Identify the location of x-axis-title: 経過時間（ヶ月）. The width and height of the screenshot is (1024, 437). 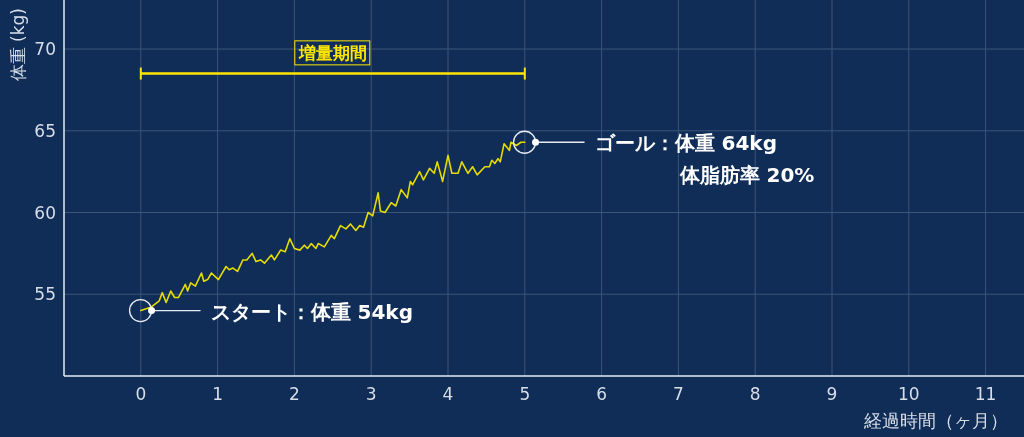
(935, 420).